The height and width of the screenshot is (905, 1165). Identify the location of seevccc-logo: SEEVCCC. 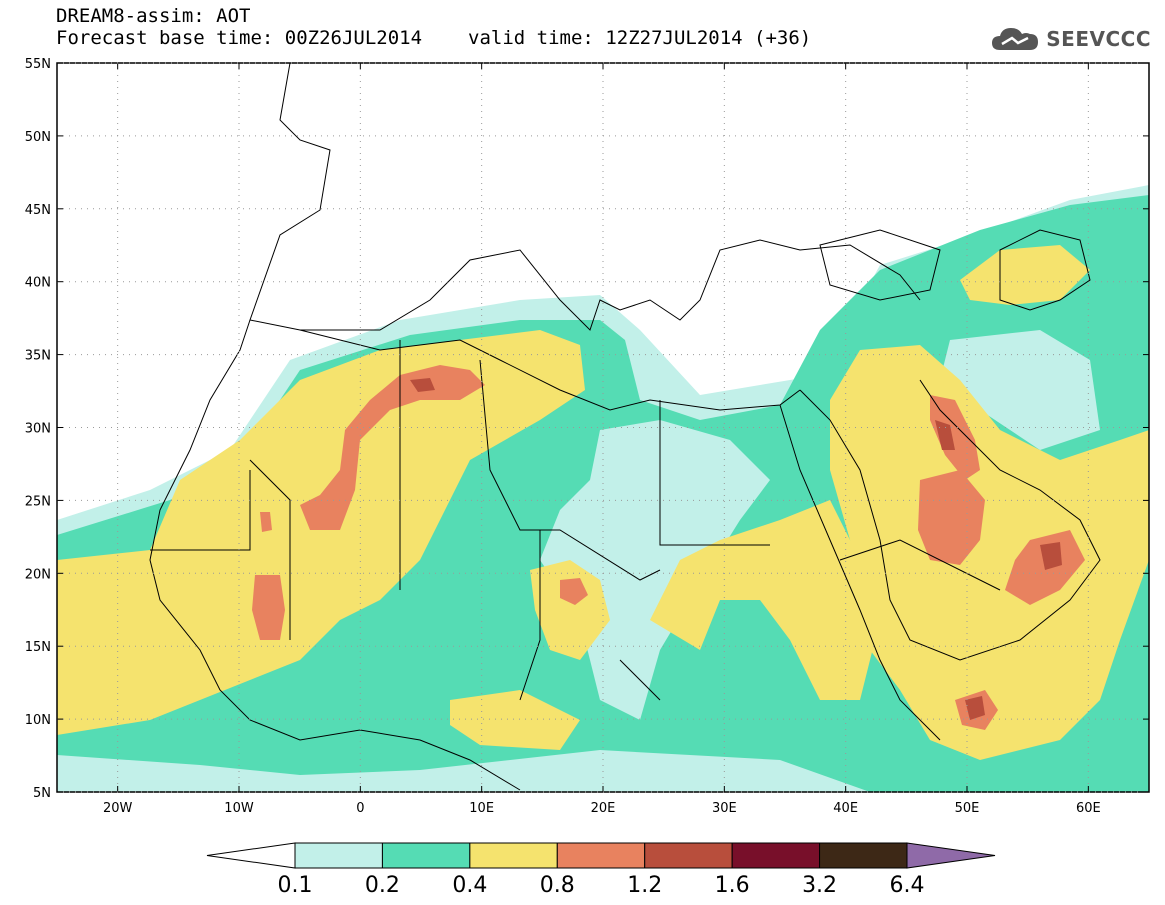
(1070, 39).